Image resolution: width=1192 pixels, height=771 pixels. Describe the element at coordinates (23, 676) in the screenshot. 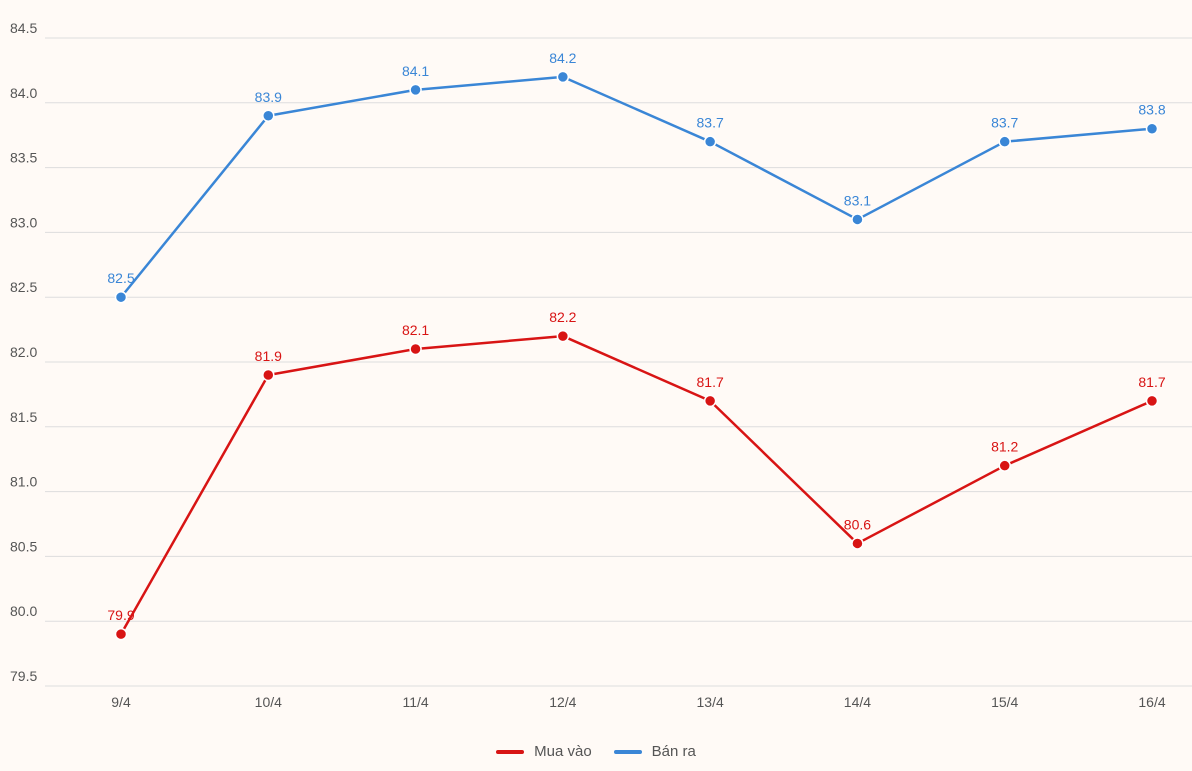

I see `y-tick-label: 79.5` at that location.